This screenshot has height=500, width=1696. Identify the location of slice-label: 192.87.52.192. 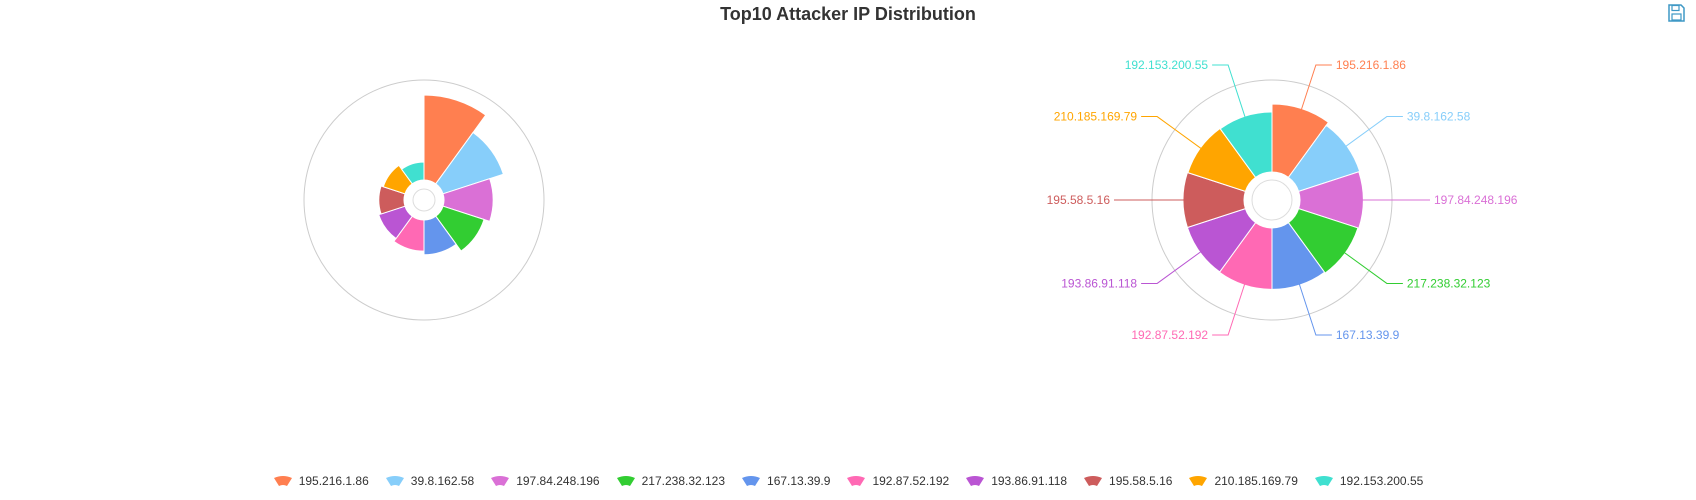
(1169, 335).